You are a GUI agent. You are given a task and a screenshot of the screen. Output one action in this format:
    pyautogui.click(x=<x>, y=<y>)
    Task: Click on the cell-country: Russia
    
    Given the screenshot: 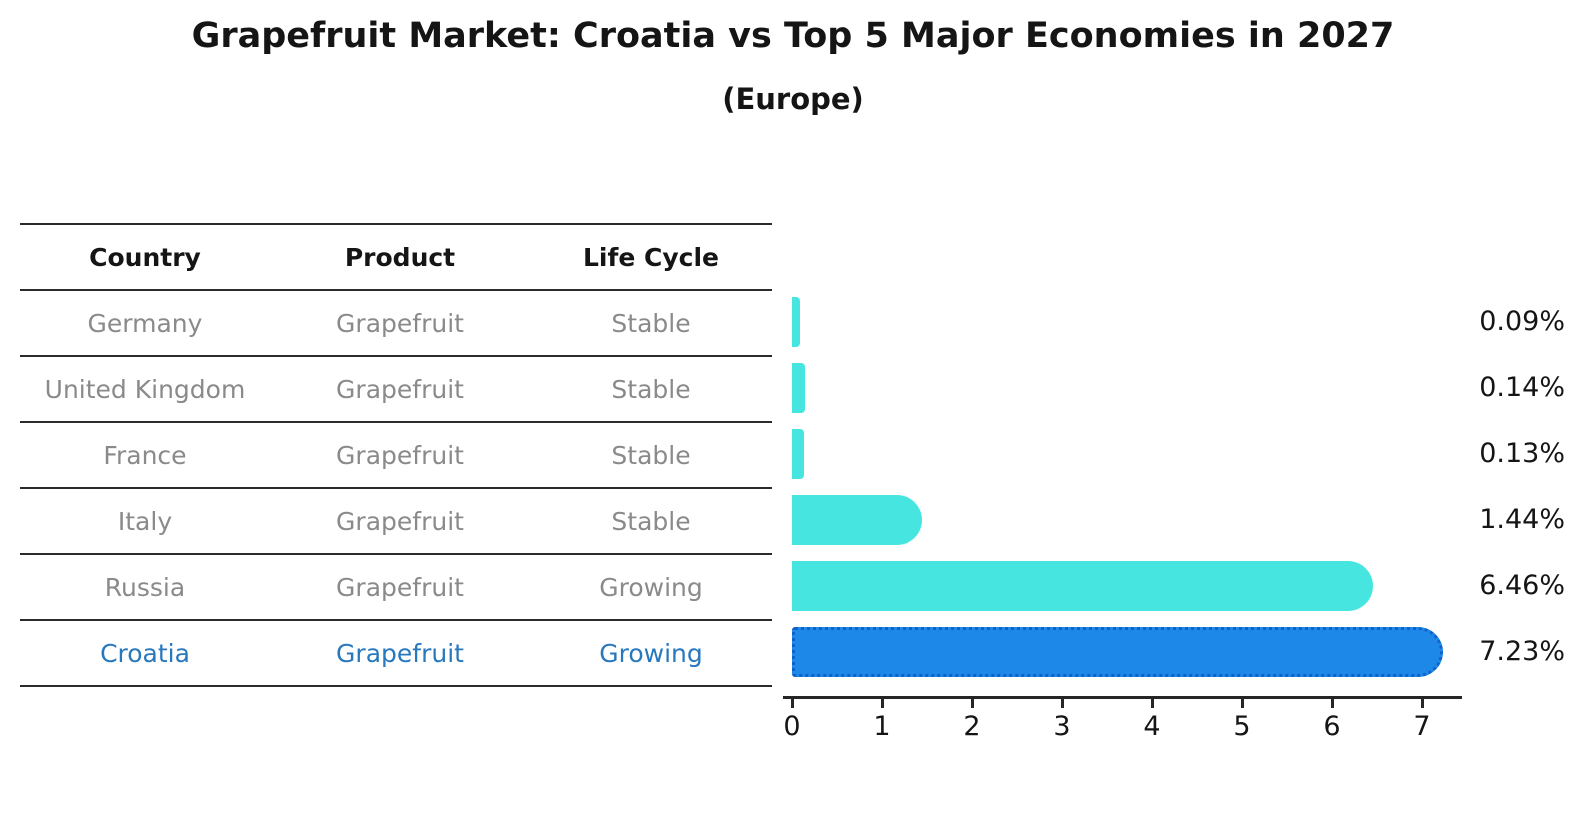 What is the action you would take?
    pyautogui.click(x=145, y=587)
    